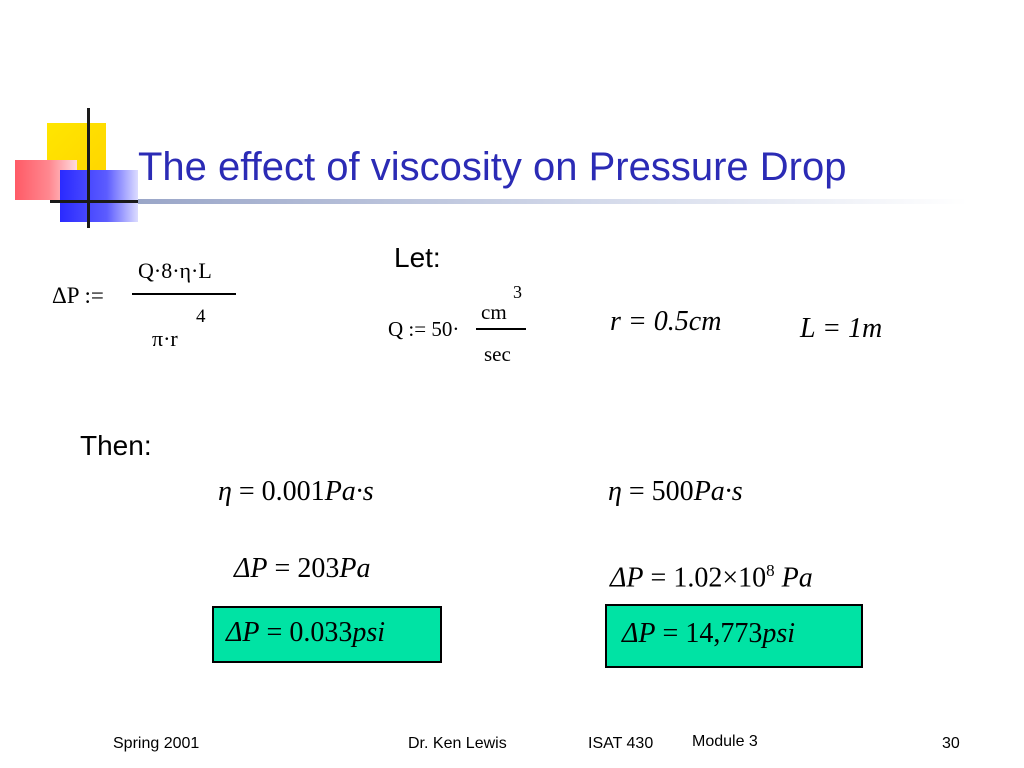 Image resolution: width=1024 pixels, height=768 pixels. What do you see at coordinates (99, 196) in the screenshot?
I see `decor-blue-square` at bounding box center [99, 196].